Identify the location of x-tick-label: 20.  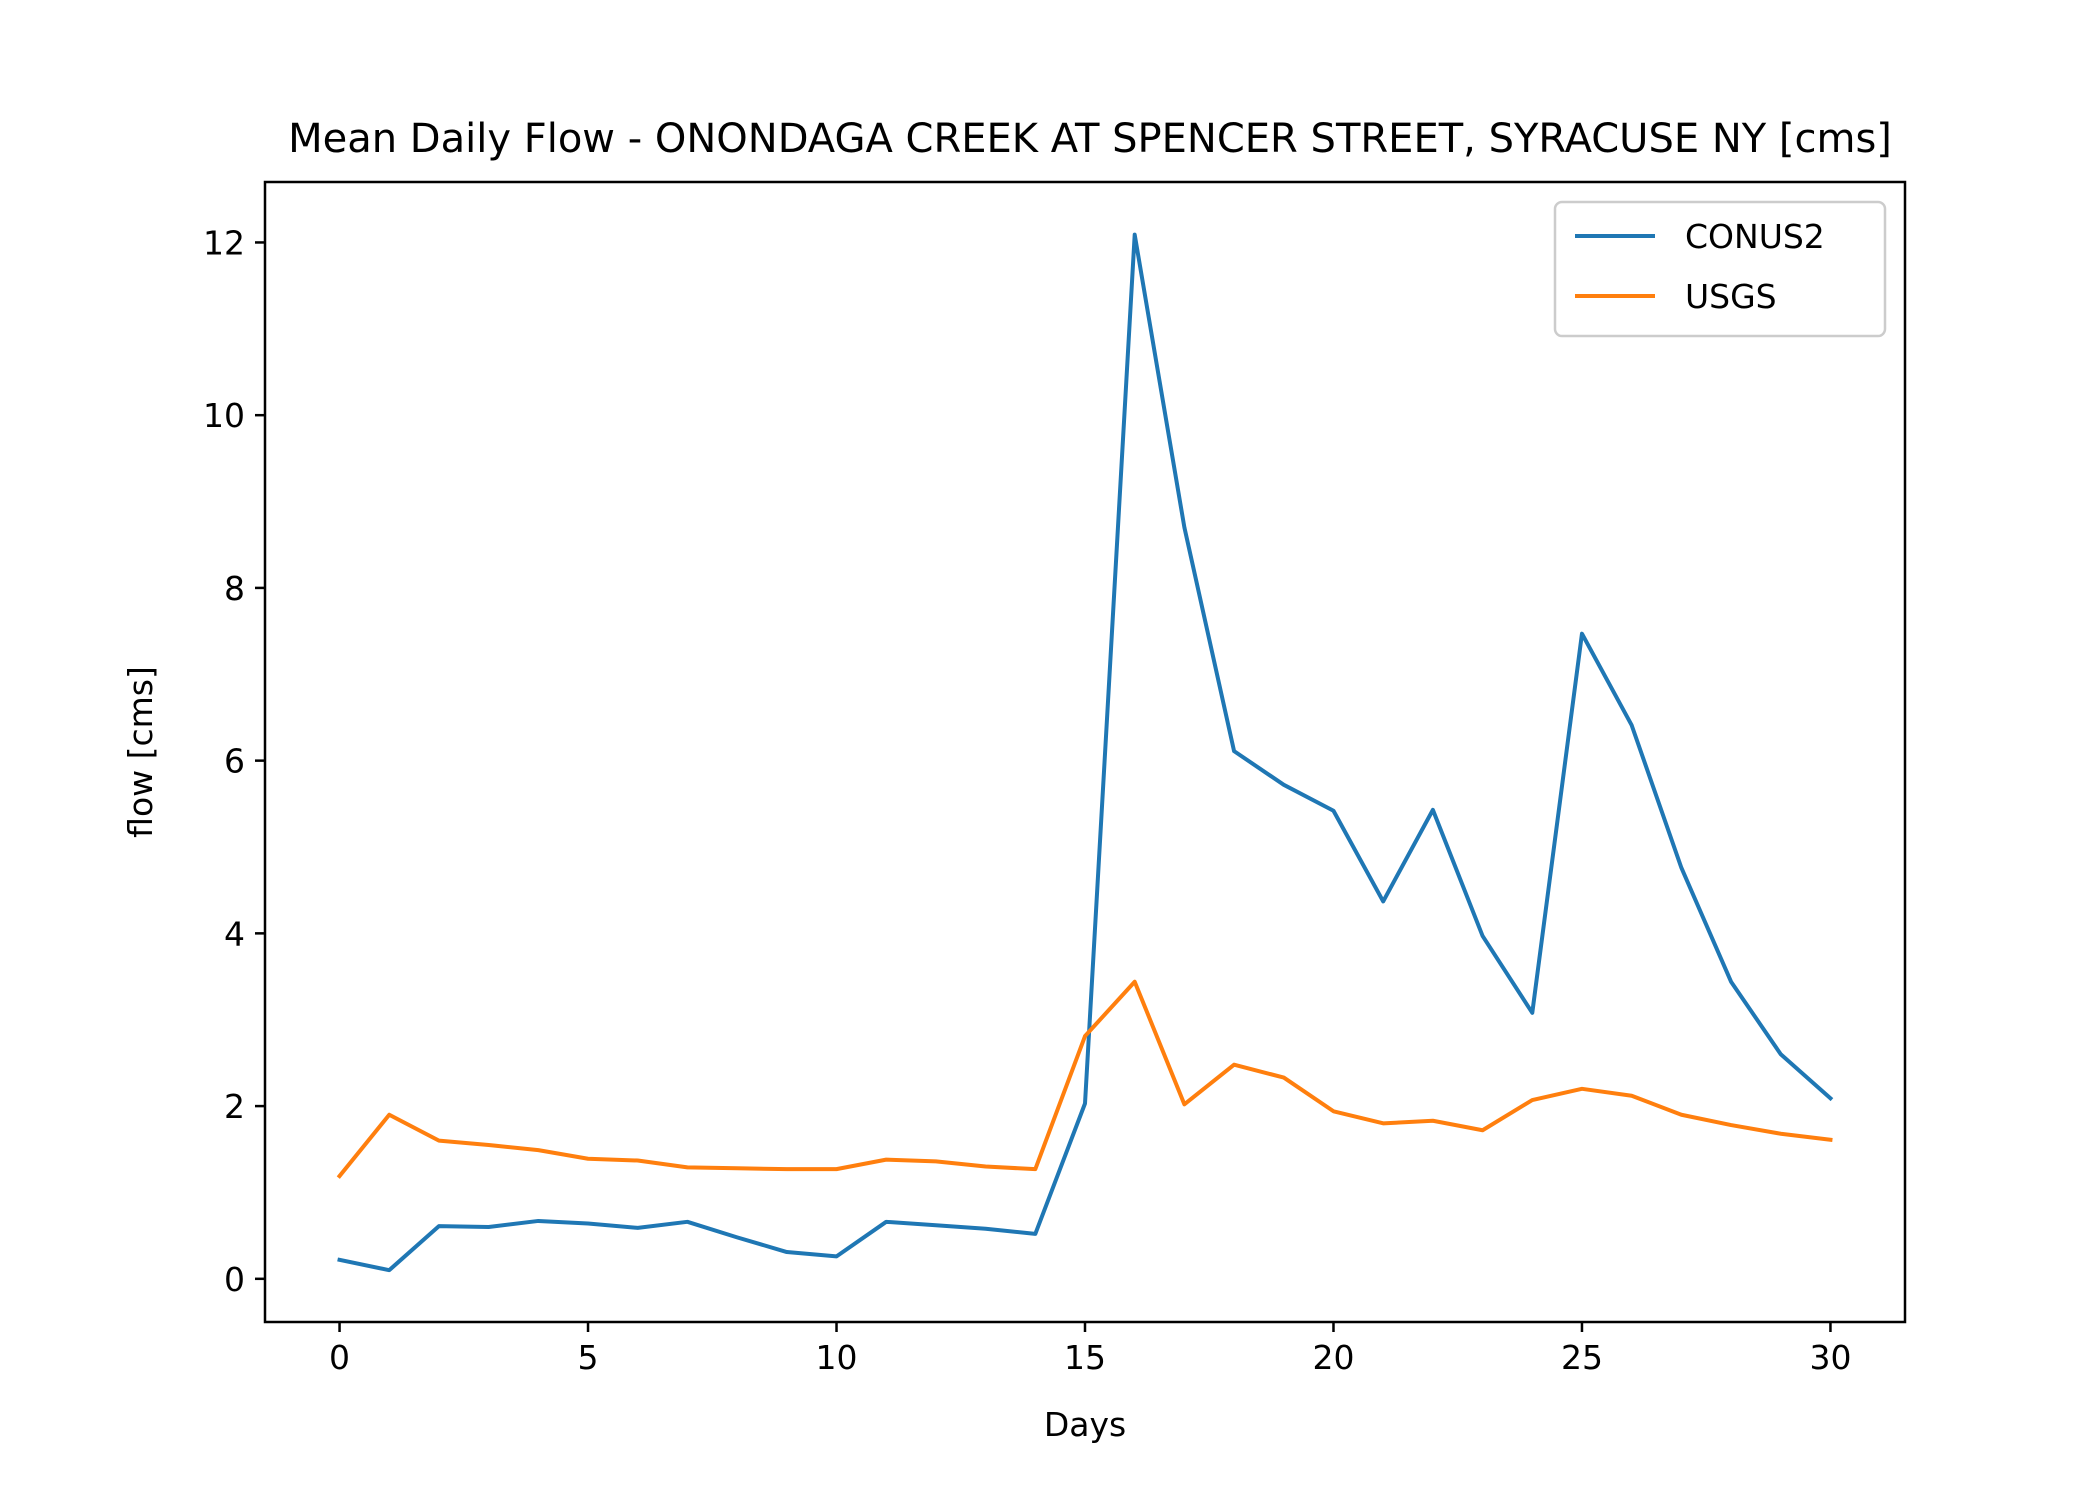
(1333, 1357).